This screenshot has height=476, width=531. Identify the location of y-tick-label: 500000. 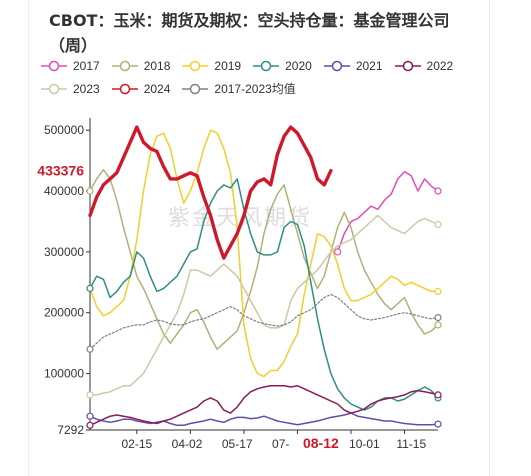
(64, 130).